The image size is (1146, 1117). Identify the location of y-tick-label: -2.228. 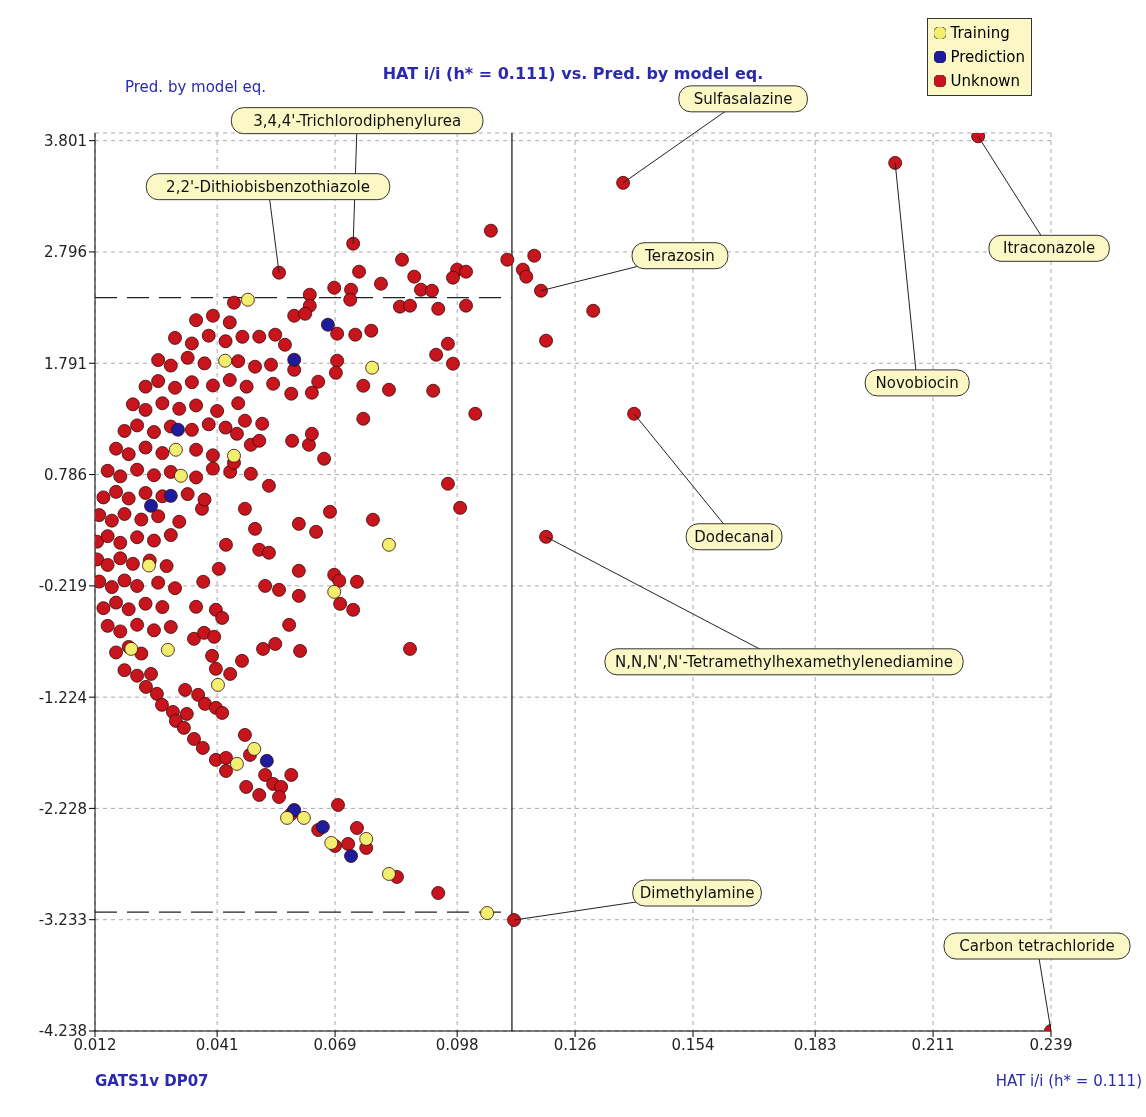
(62, 808).